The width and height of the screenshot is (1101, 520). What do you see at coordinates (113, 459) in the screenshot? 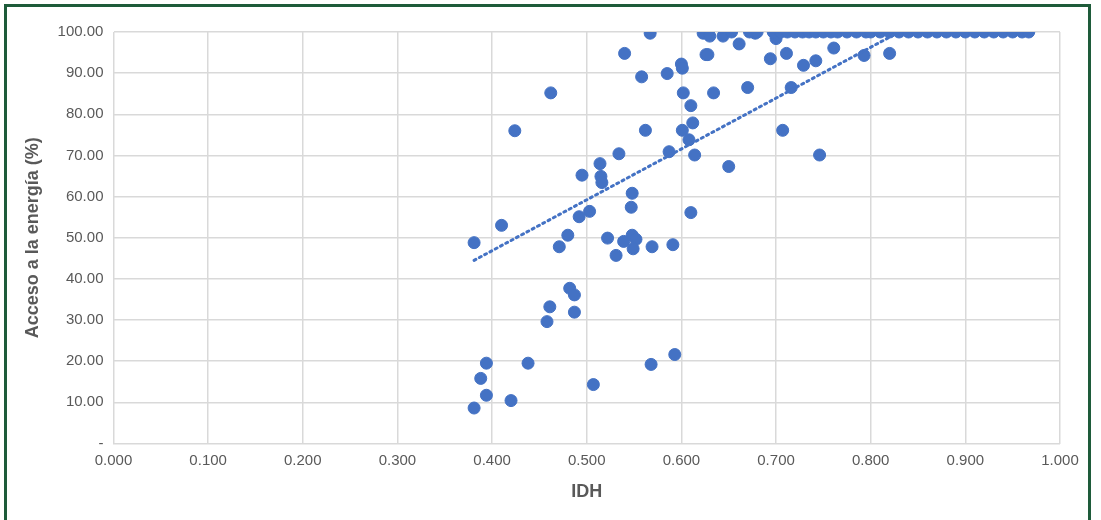
I see `x-tick-label: 0.000` at bounding box center [113, 459].